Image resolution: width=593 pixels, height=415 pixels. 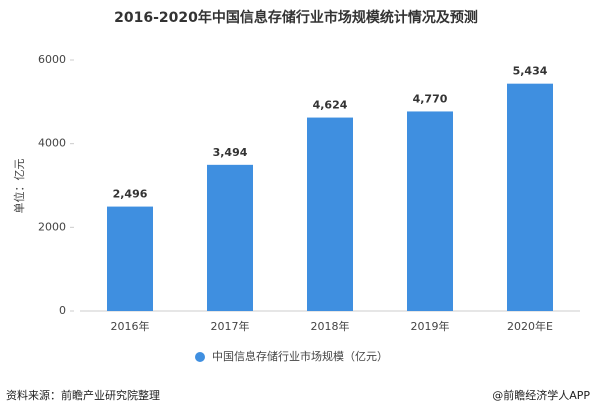 I want to click on brand: @前瞻经济学人APP, so click(x=541, y=395).